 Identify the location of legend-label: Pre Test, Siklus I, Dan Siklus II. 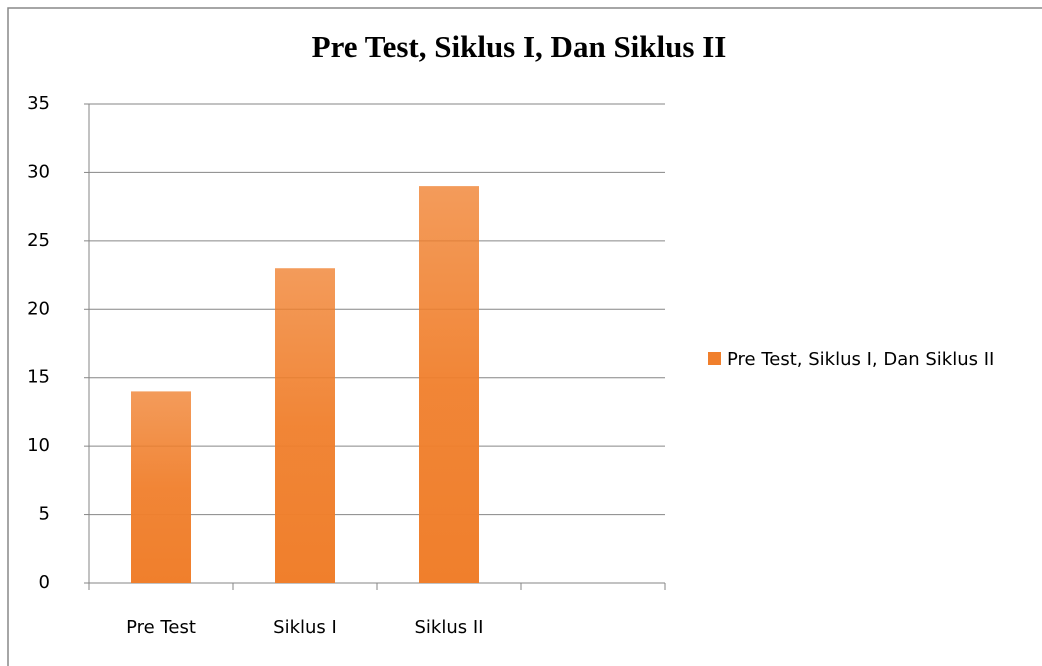
(861, 359).